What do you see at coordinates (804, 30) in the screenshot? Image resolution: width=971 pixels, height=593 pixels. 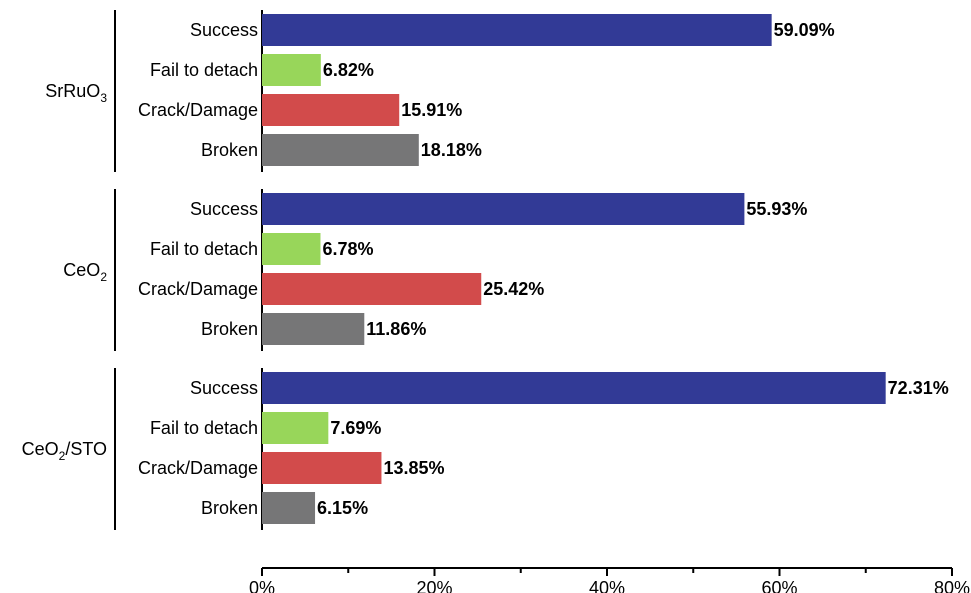 I see `data-label: 59.09%` at bounding box center [804, 30].